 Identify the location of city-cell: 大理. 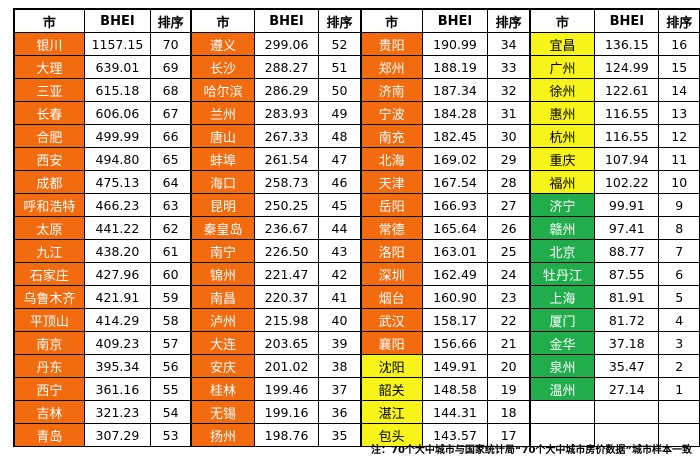
(48, 67).